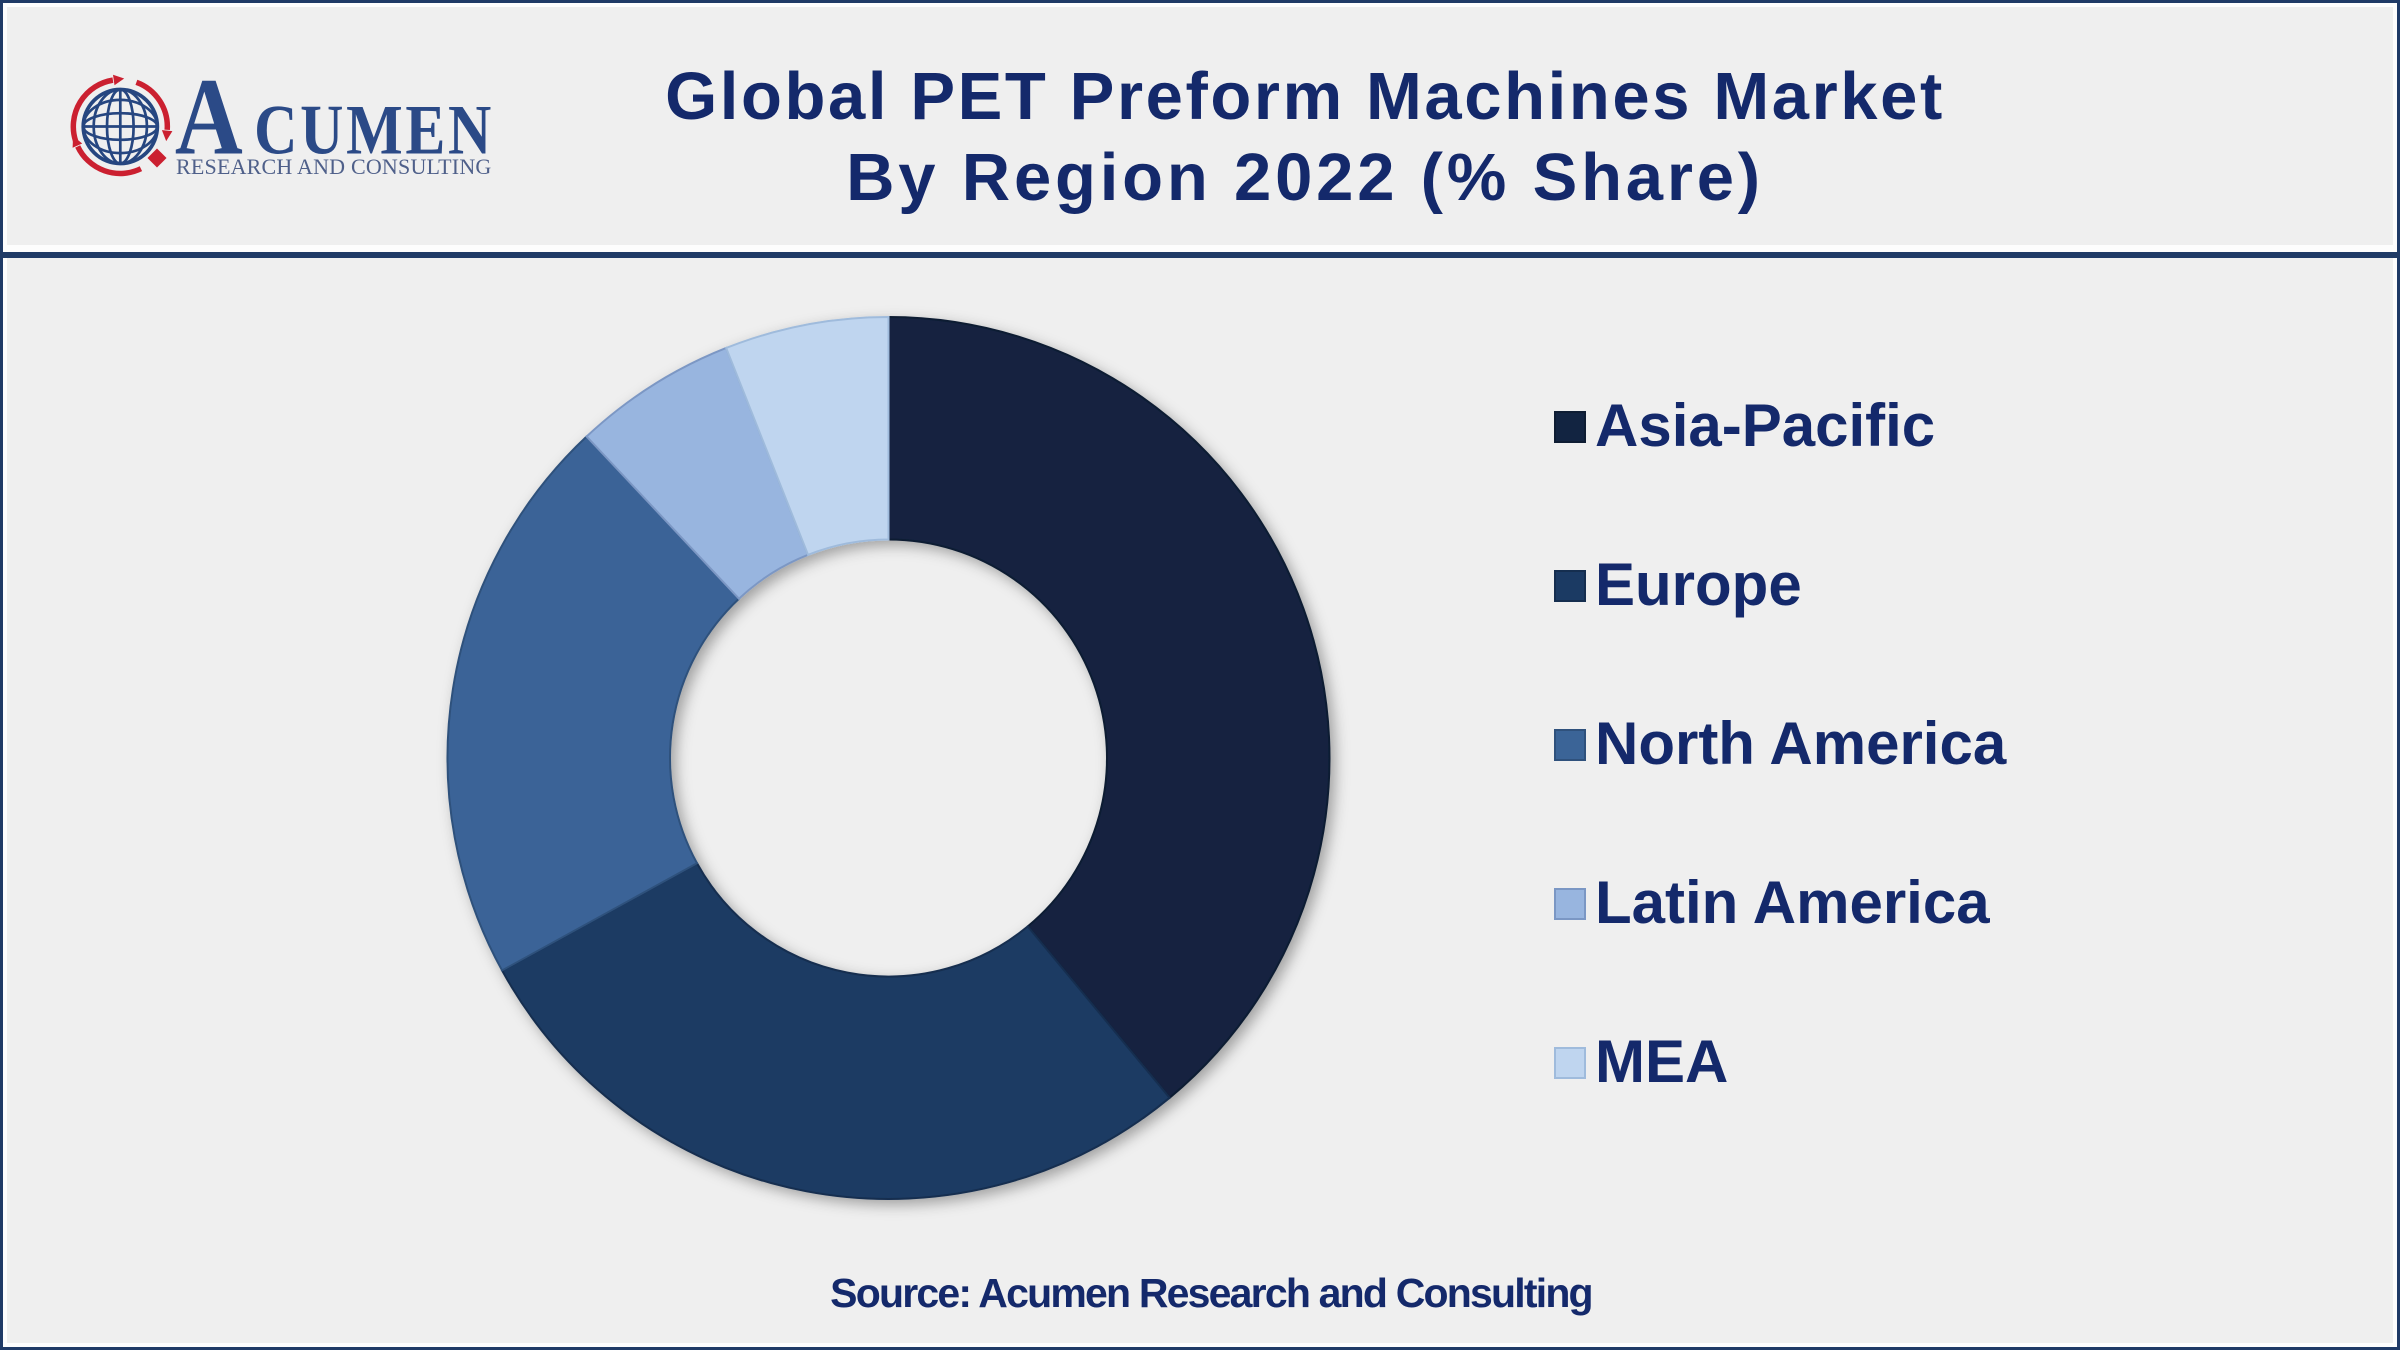 The width and height of the screenshot is (2400, 1350). I want to click on svg-text: RESEARCH AND CONSULTING, so click(334, 166).